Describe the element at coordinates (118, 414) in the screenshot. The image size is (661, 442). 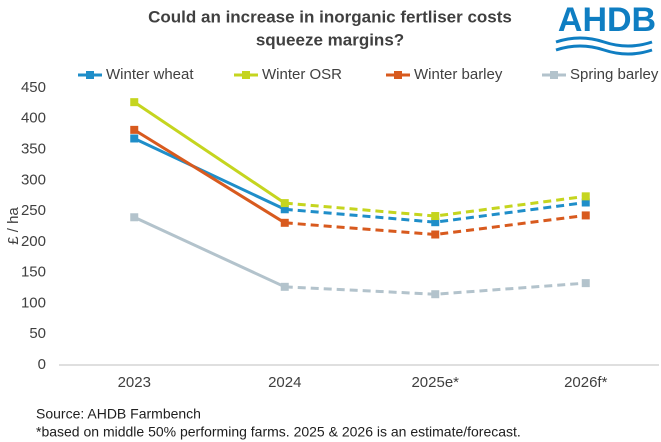
I see `footnote: Source: AHDB Farmbench` at that location.